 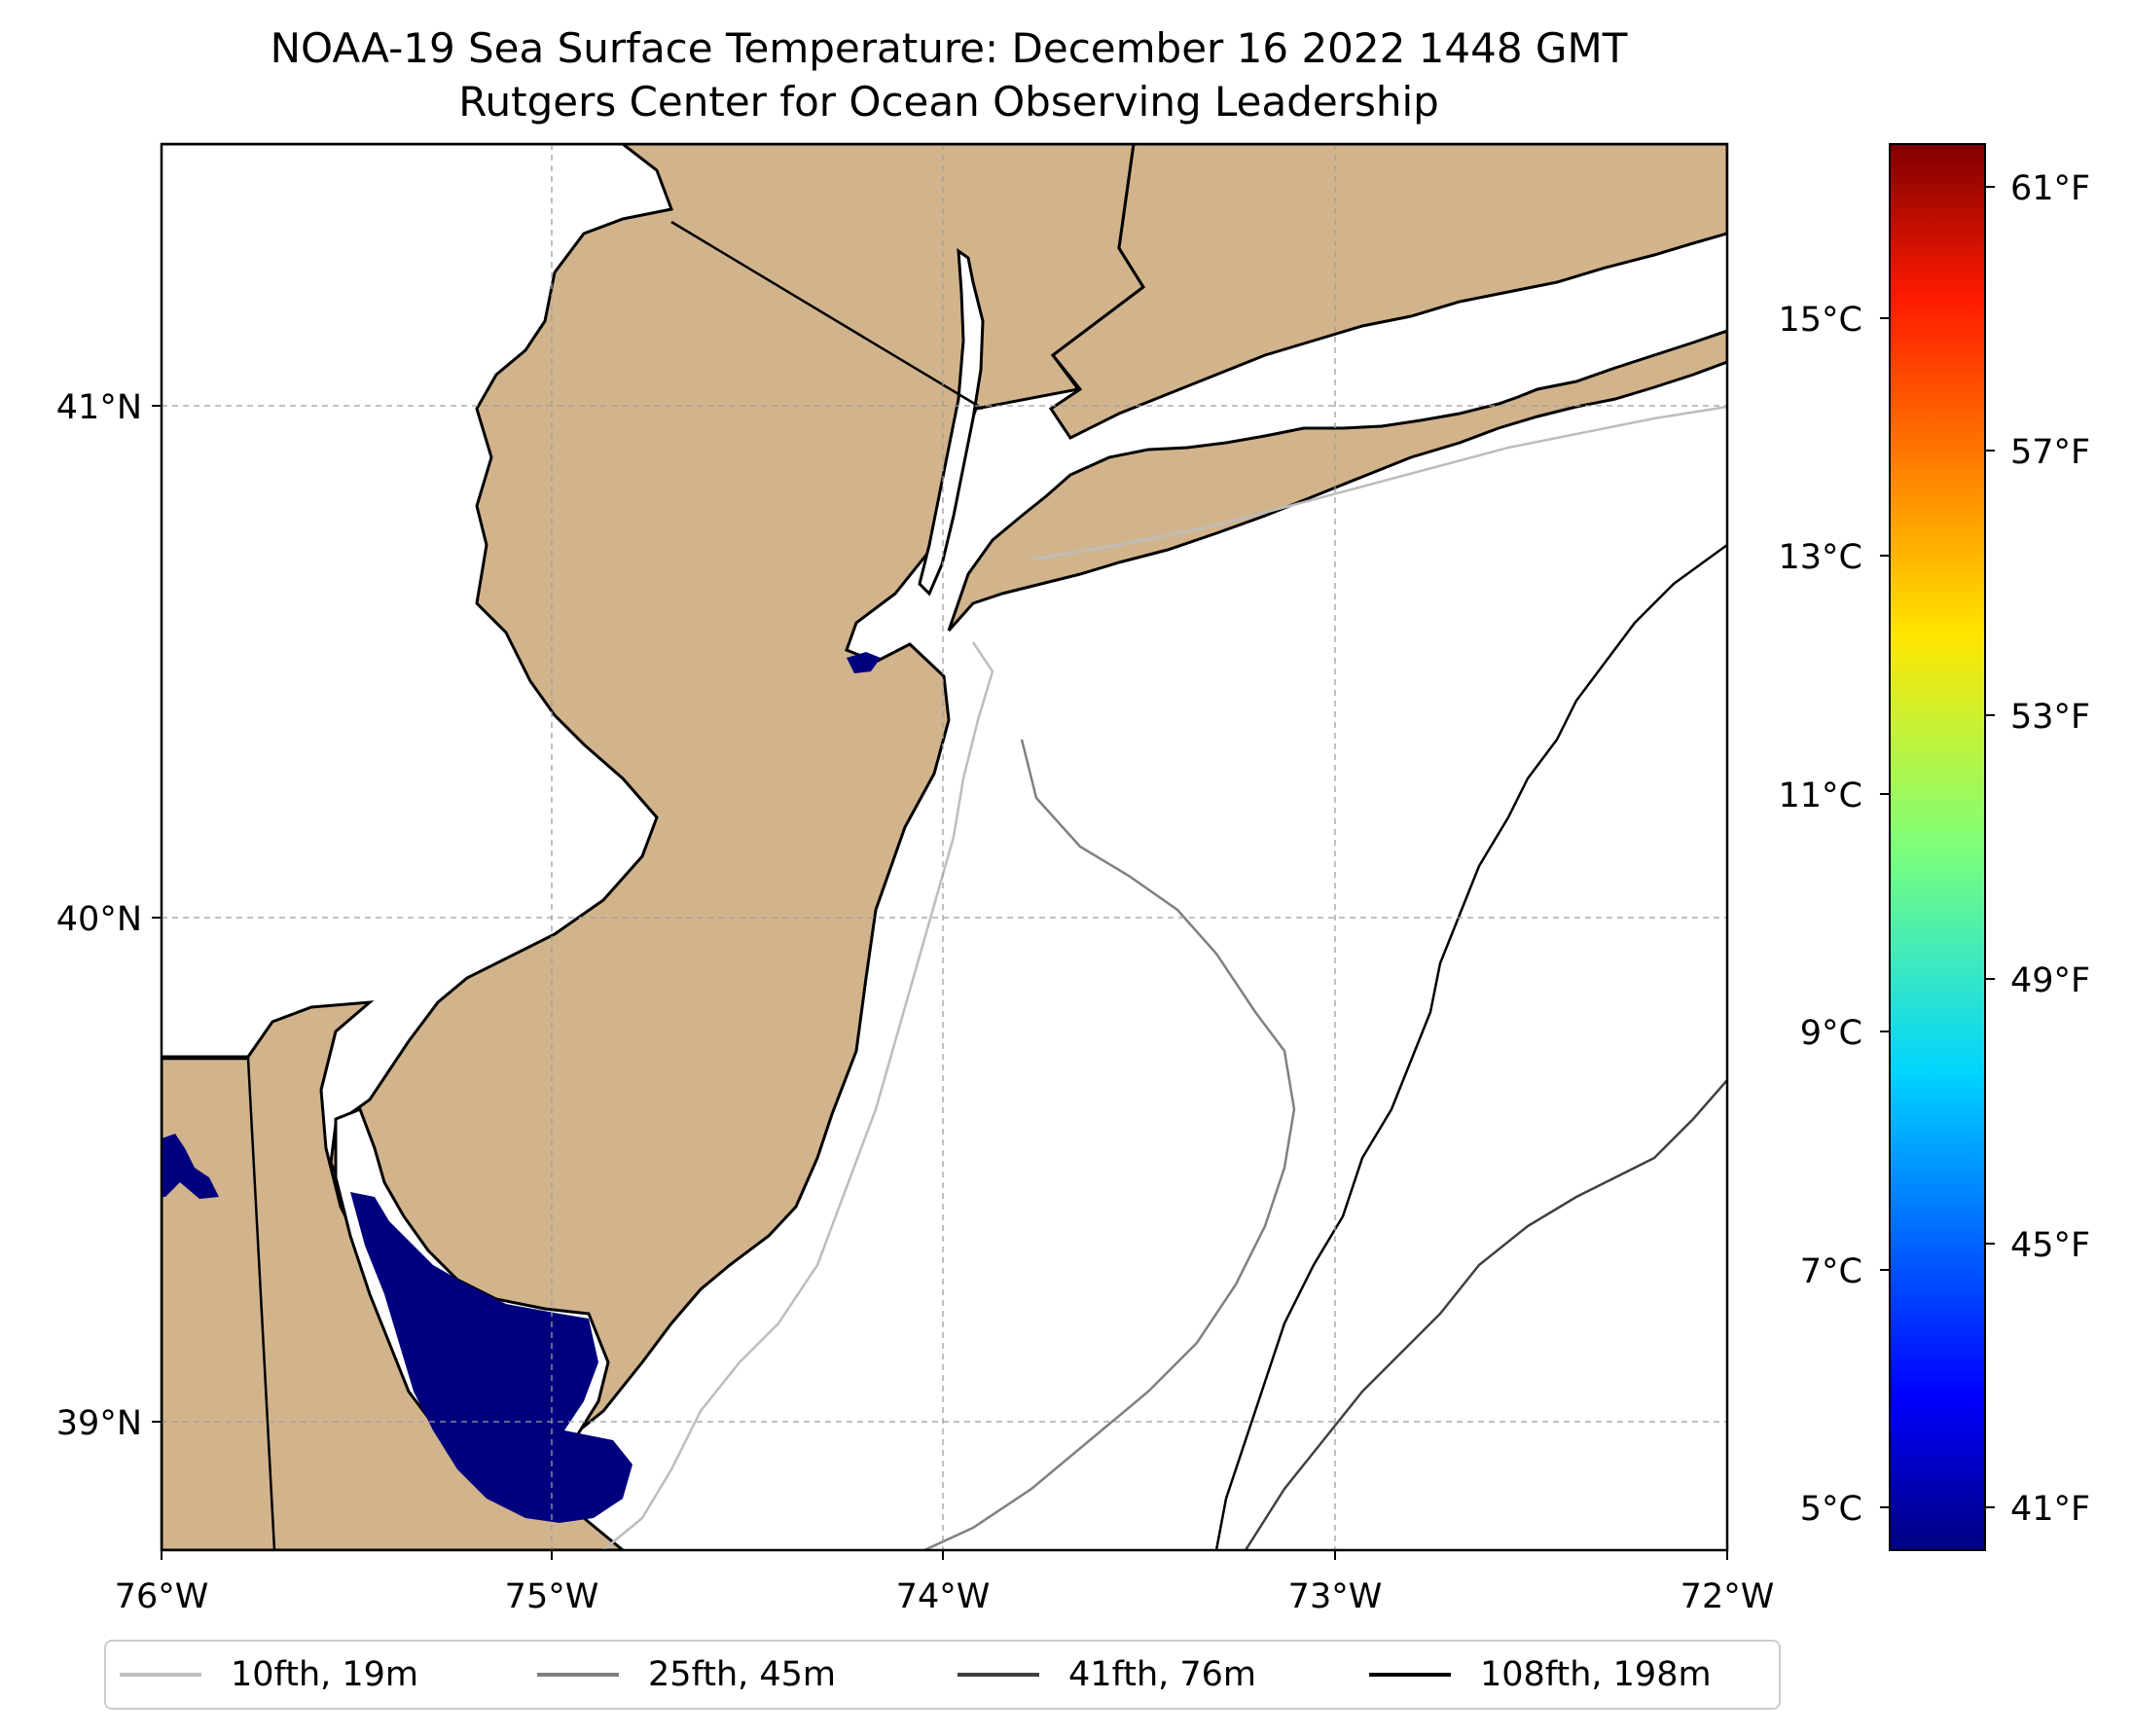 I want to click on colorbar-celsius-label: 15°C, so click(x=1821, y=321).